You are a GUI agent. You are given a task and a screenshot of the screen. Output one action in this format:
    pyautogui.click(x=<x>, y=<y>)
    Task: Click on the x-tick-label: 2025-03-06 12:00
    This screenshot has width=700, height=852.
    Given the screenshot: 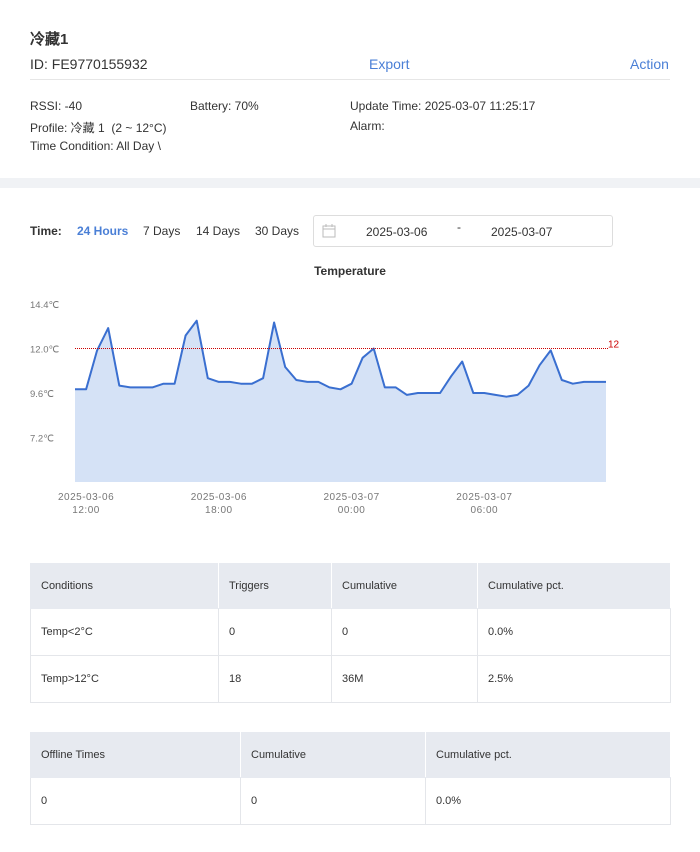 What is the action you would take?
    pyautogui.click(x=86, y=504)
    